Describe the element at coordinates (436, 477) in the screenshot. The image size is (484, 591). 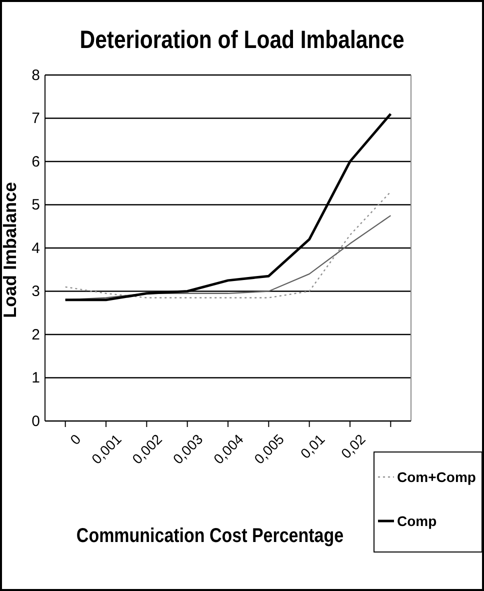
I see `legend-label: Com+Comp` at that location.